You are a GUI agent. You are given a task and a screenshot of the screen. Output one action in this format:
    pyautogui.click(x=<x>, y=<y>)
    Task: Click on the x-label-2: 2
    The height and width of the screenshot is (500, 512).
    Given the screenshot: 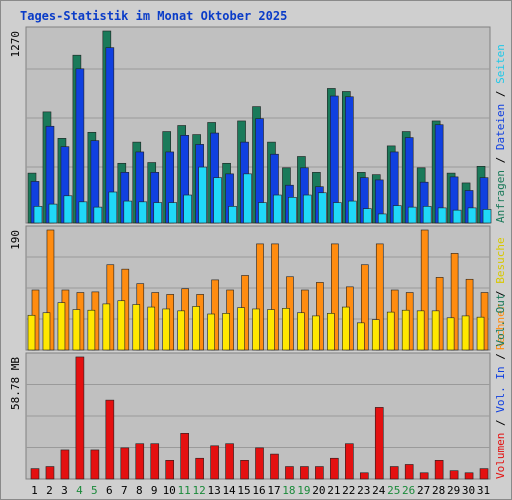 What is the action you would take?
    pyautogui.click(x=49, y=490)
    